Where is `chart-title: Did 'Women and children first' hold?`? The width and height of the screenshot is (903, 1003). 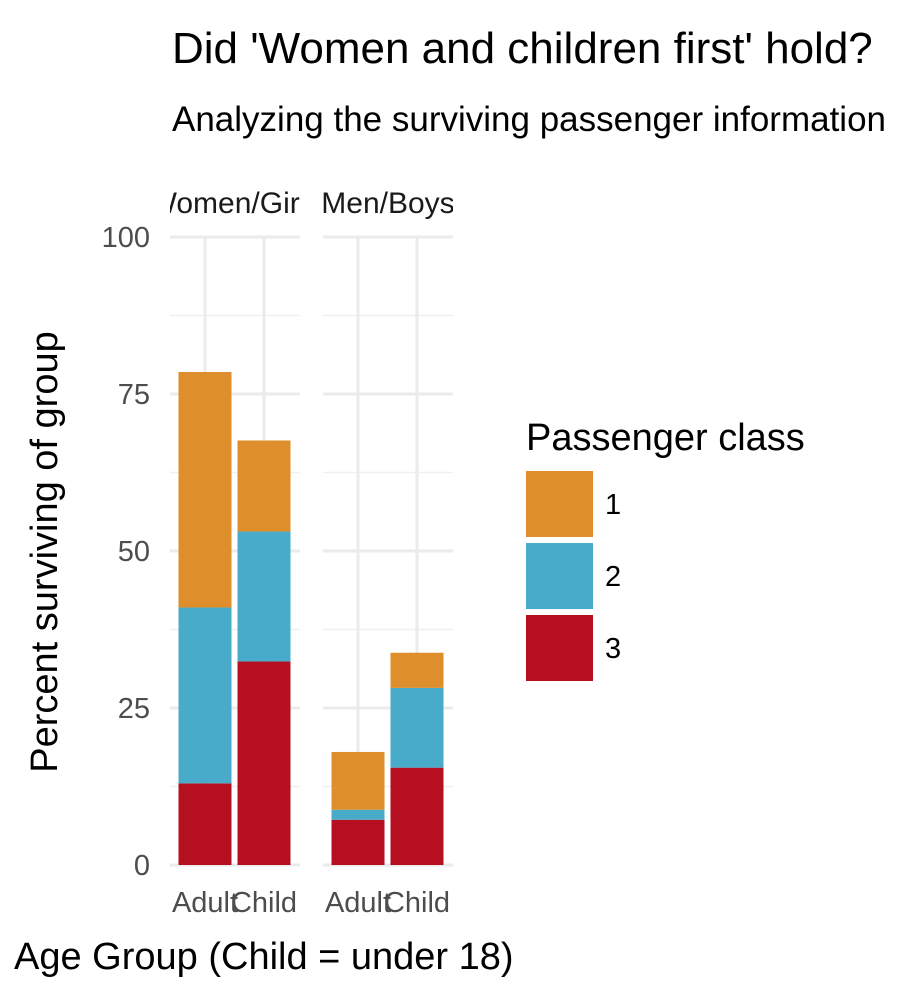 chart-title: Did 'Women and children first' hold? is located at coordinates (522, 48).